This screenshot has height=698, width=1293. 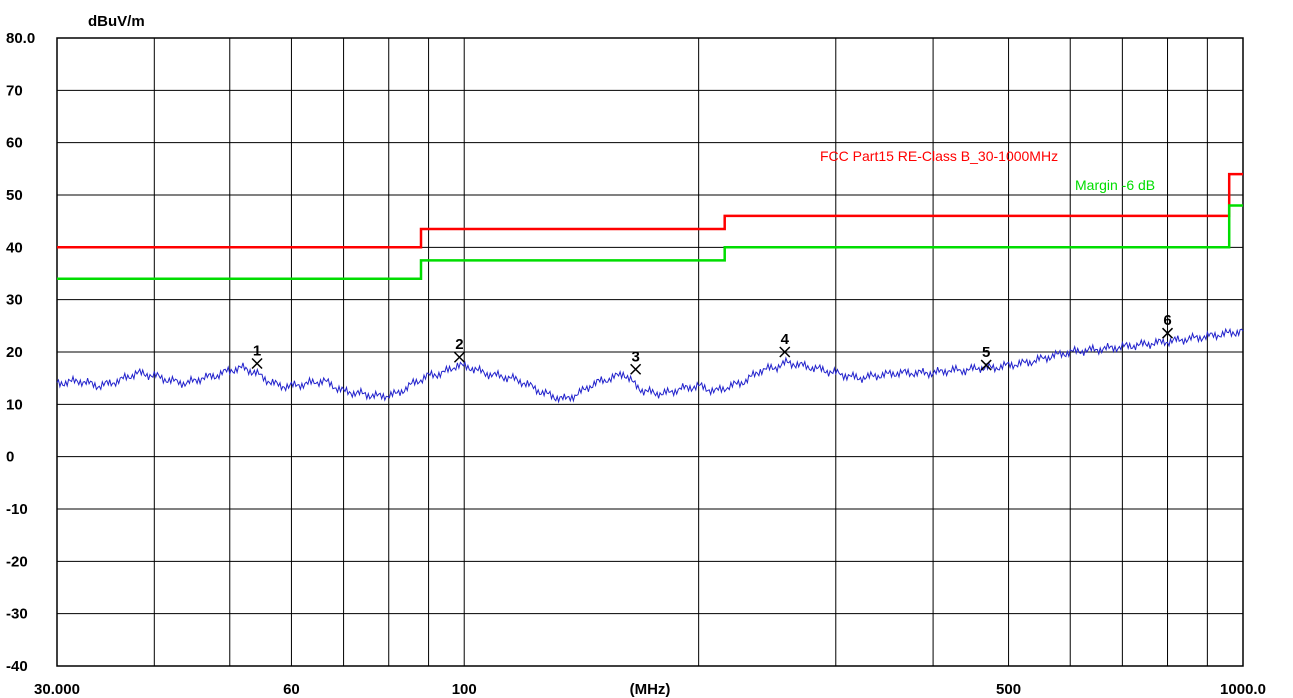 I want to click on marker-label: 2, so click(x=459, y=344).